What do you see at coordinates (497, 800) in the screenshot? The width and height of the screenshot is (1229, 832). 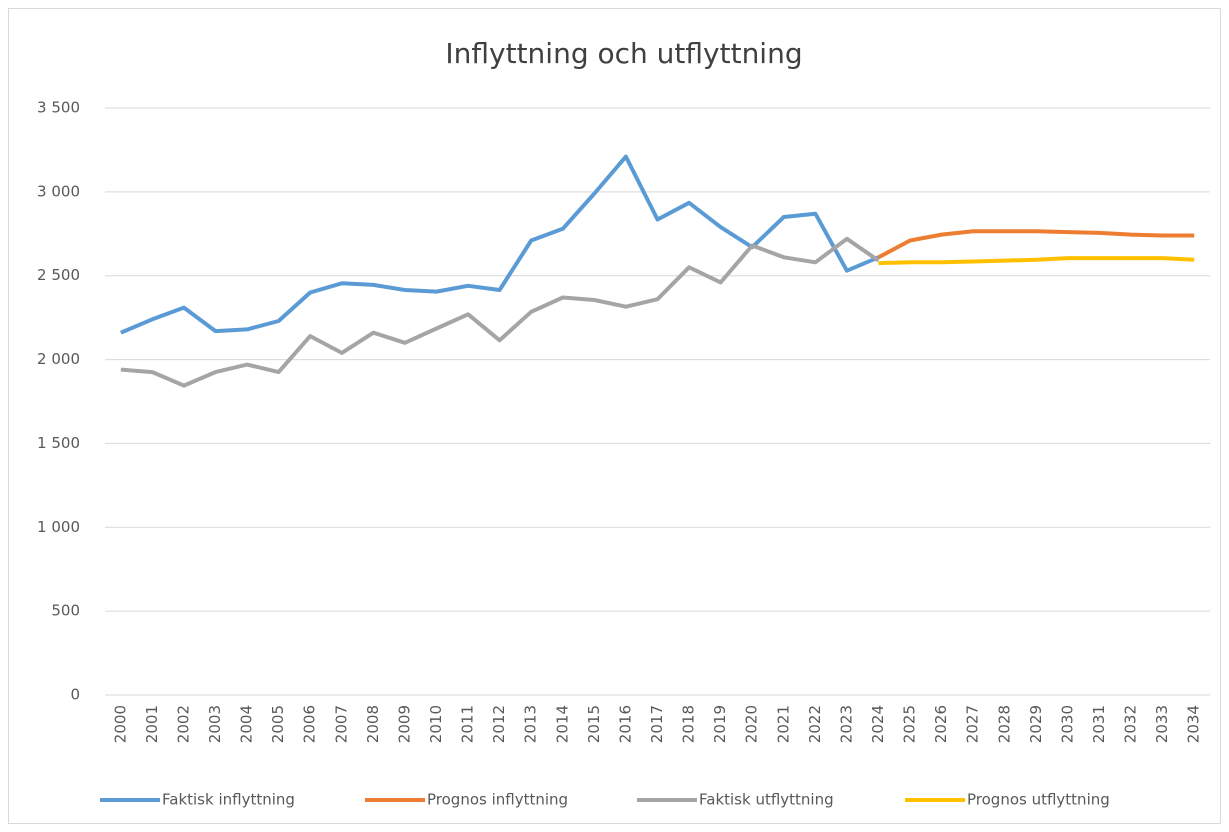 I see `legend-label: Prognos inflyttning` at bounding box center [497, 800].